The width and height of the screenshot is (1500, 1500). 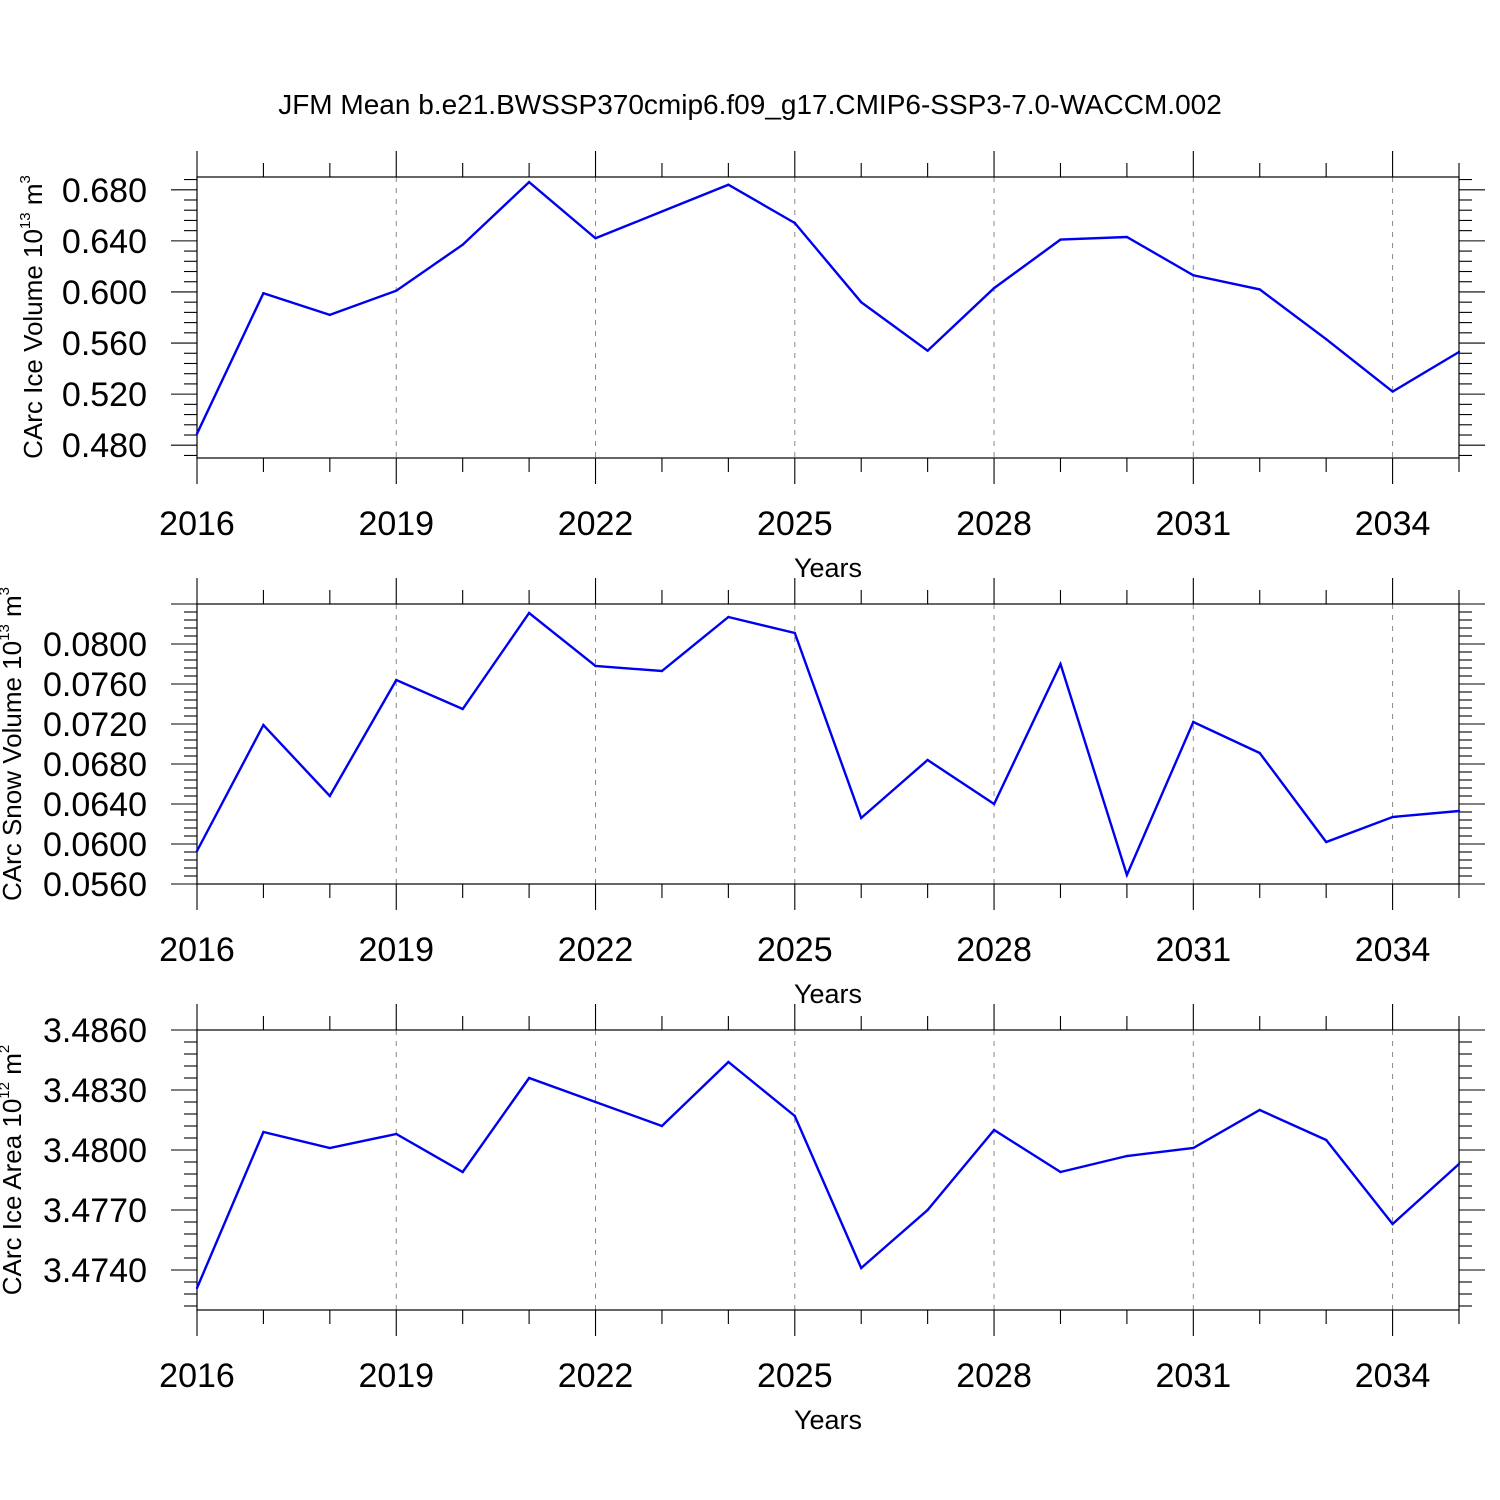 I want to click on y-tick-label: 0.0720, so click(x=95, y=725).